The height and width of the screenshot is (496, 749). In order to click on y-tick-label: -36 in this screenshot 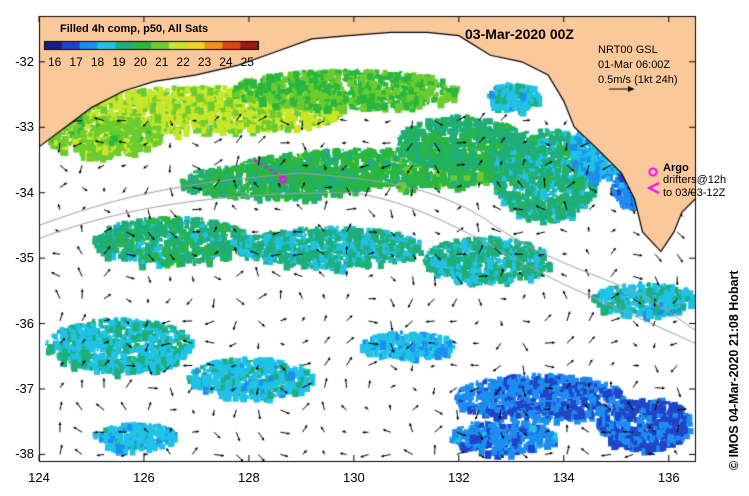, I will do `click(24, 323)`.